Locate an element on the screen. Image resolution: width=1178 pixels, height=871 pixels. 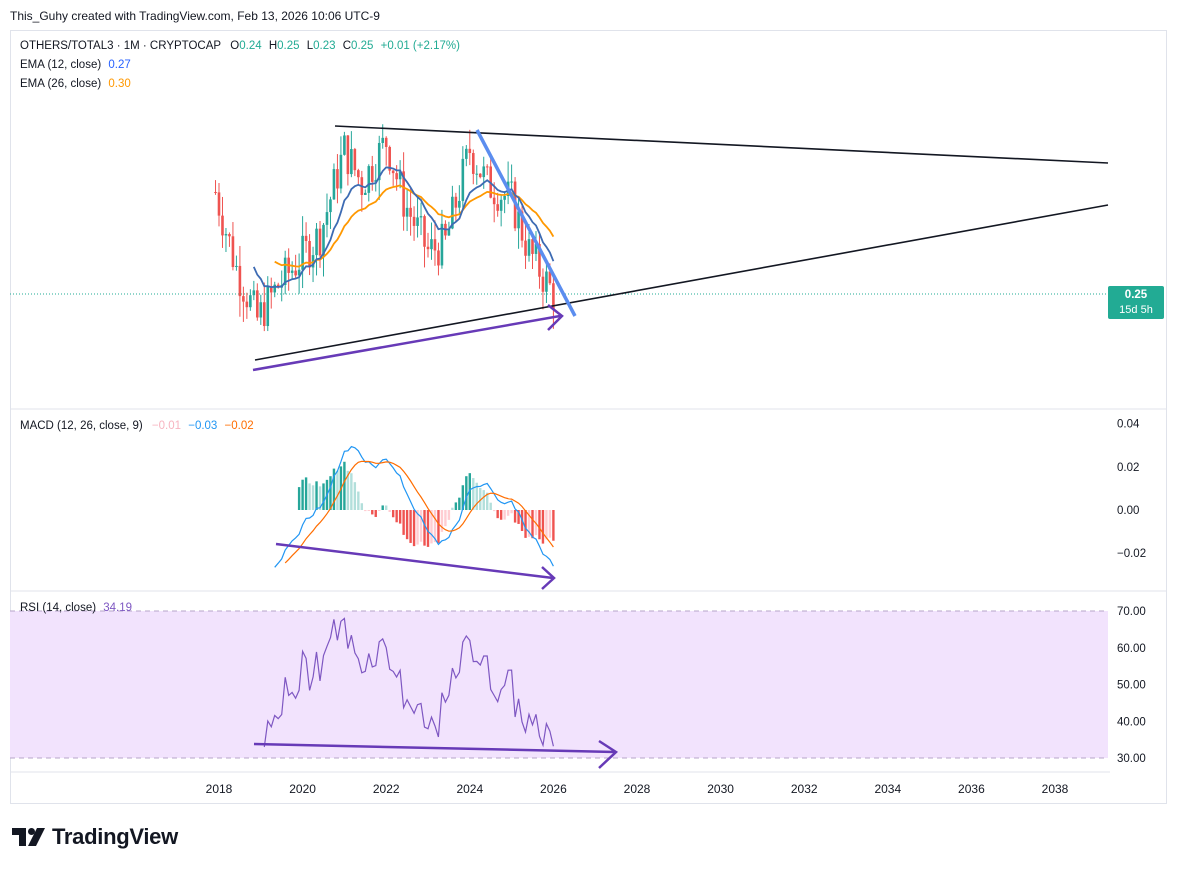
macd-histogram is located at coordinates (426, 504).